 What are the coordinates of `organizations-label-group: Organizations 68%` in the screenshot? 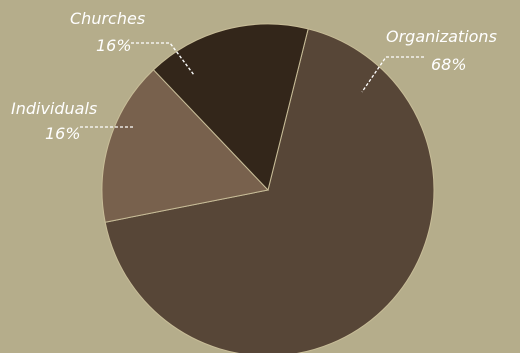 It's located at (429, 60).